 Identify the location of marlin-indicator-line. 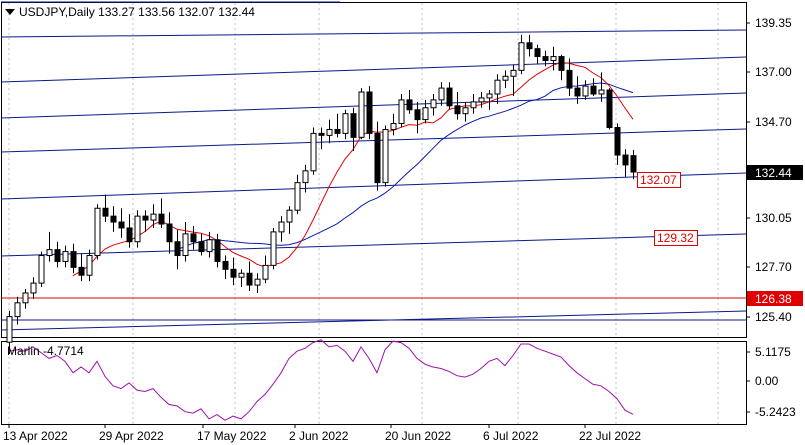
(321, 380).